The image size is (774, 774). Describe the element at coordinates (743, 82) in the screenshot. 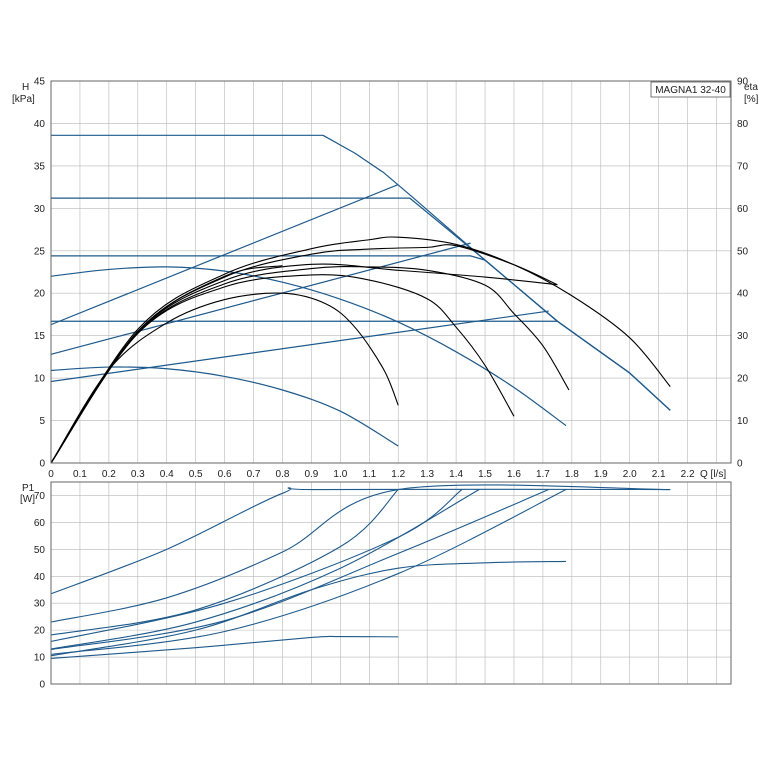

I see `eta-y-tick-label: 90` at that location.